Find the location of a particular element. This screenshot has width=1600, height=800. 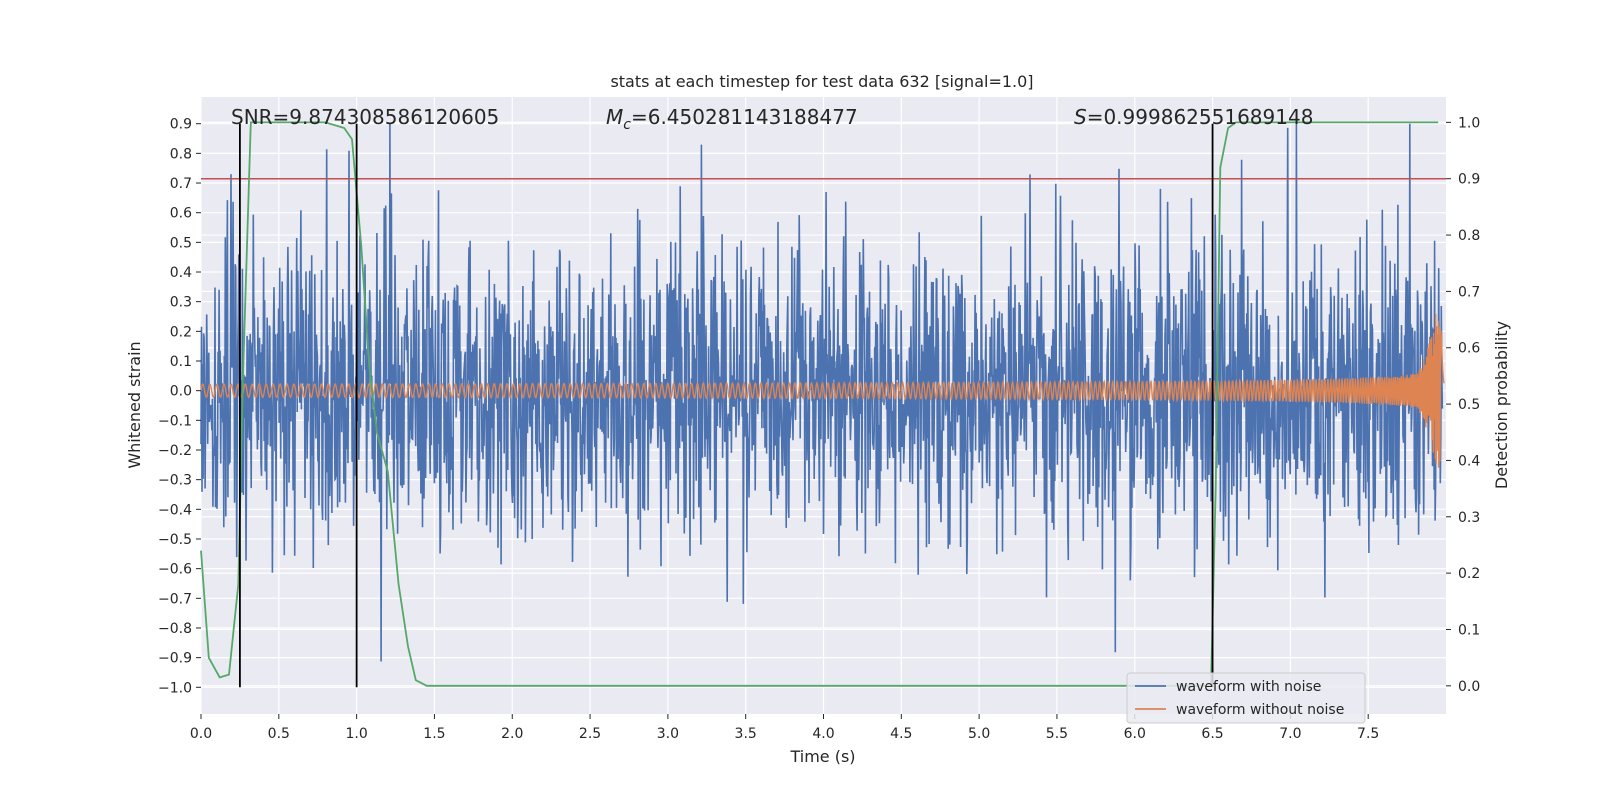

x-tick-label: 0.0 is located at coordinates (201, 734).